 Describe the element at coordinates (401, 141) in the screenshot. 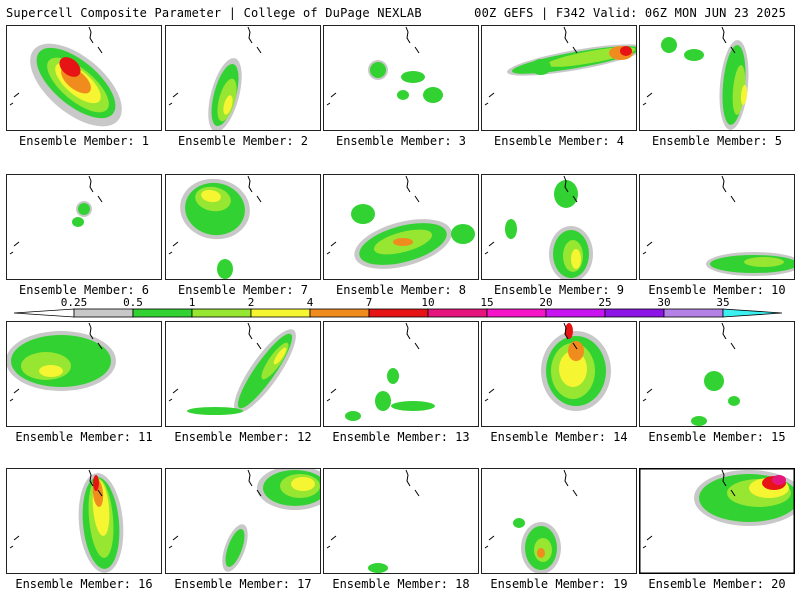

I see `panel-caption: Ensemble Member: 3` at that location.